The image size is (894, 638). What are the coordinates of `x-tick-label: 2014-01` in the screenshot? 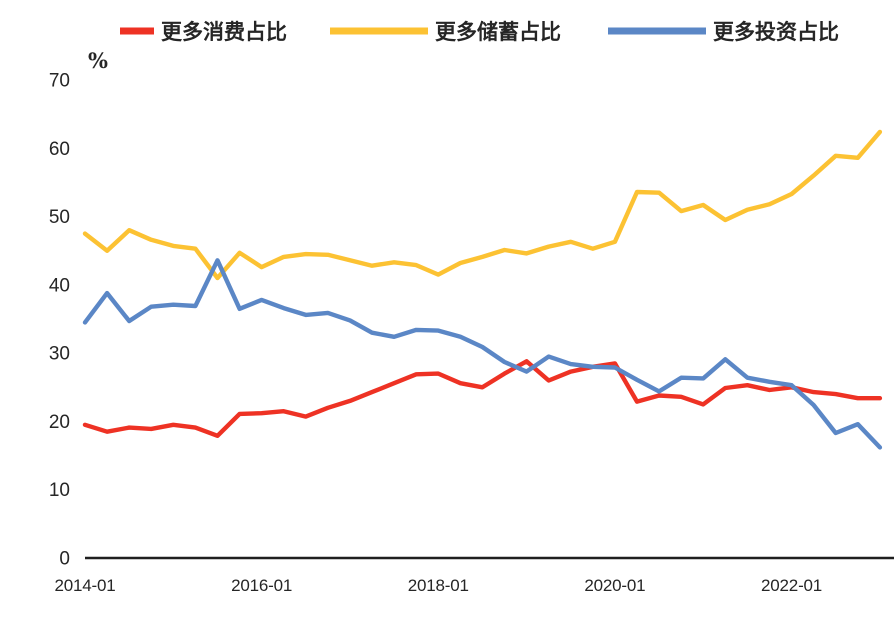 It's located at (85, 585).